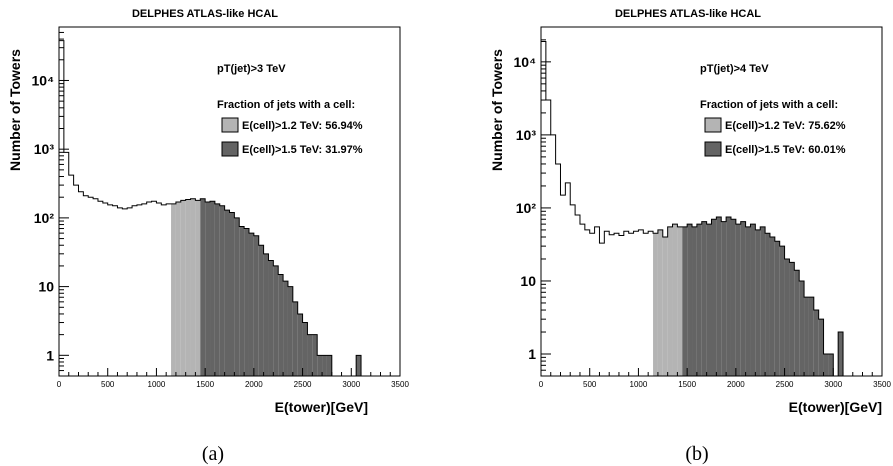 The width and height of the screenshot is (893, 466). I want to click on x-tick-label: 2000, so click(736, 384).